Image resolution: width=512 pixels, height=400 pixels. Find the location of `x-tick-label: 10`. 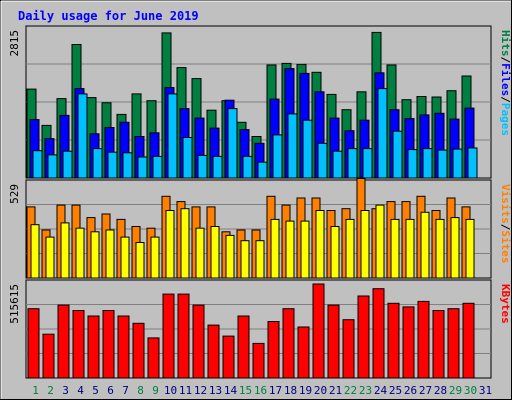

x-tick-label: 10 is located at coordinates (170, 390).